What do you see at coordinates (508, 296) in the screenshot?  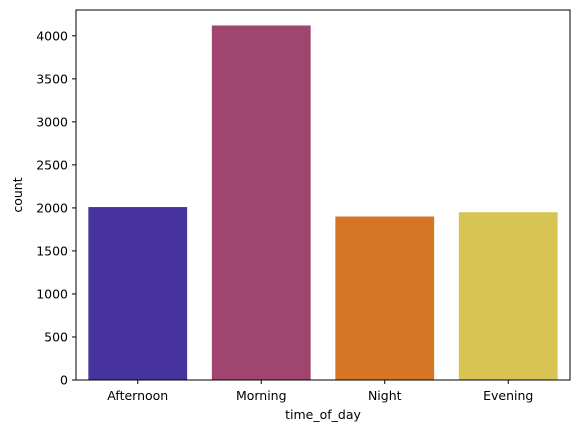 I see `bar-evening` at bounding box center [508, 296].